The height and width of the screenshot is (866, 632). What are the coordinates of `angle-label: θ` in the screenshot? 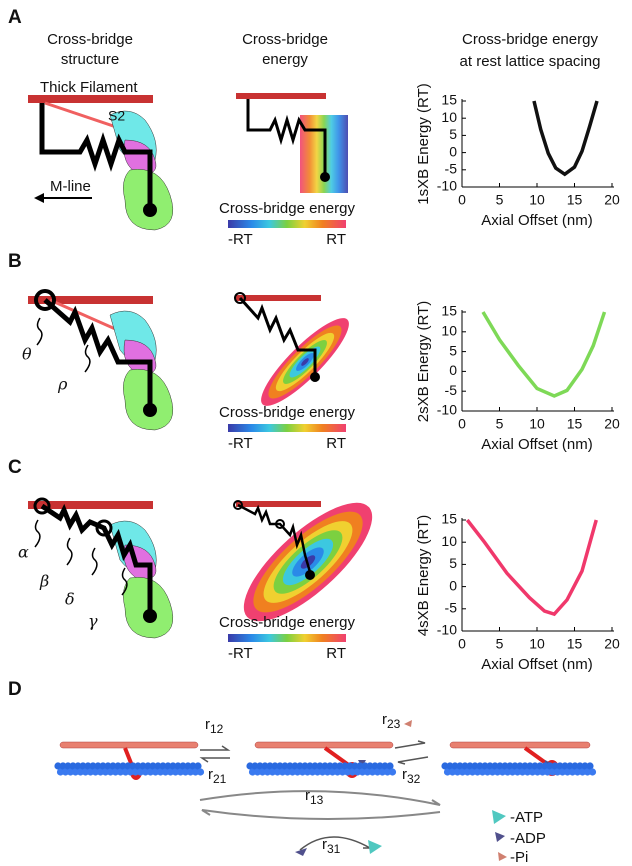 It's located at (27, 354).